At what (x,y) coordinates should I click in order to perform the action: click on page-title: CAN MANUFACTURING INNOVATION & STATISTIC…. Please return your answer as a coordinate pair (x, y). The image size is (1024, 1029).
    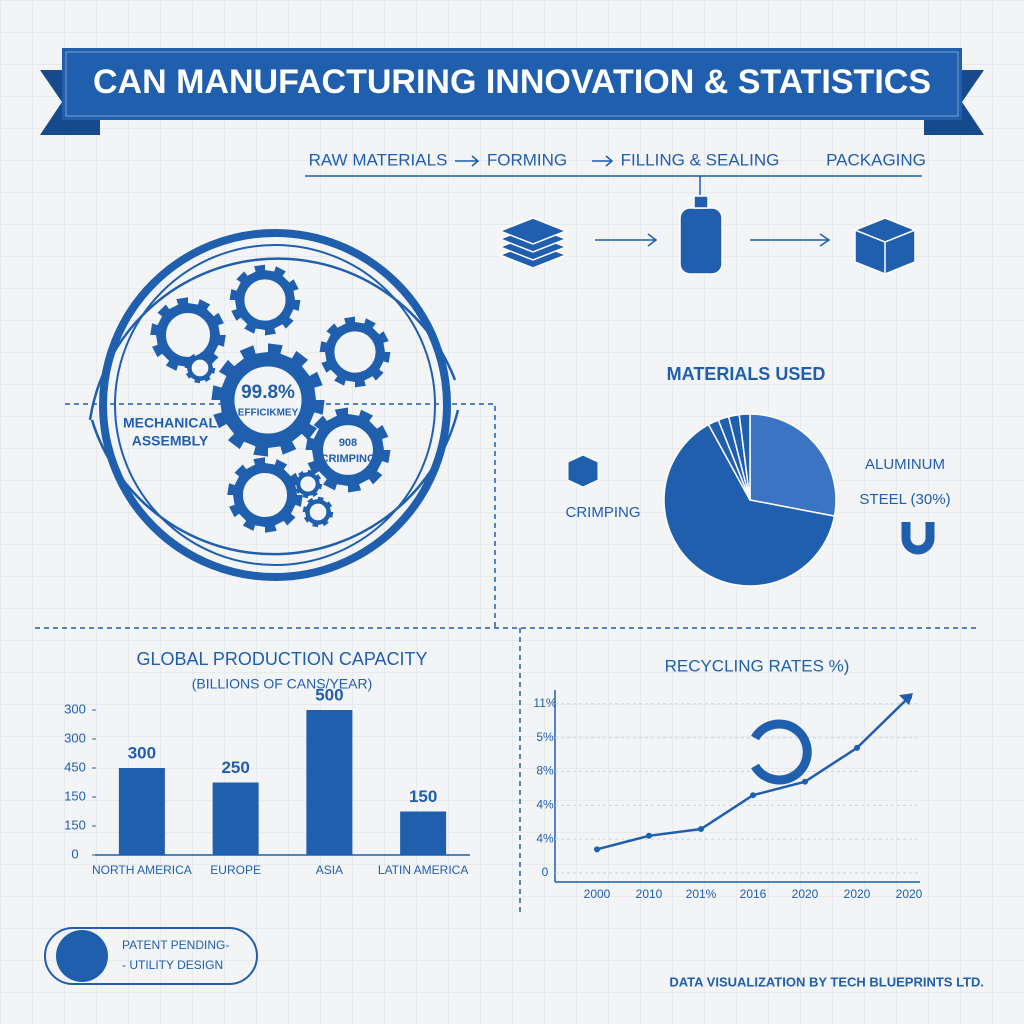
    Looking at the image, I should click on (512, 82).